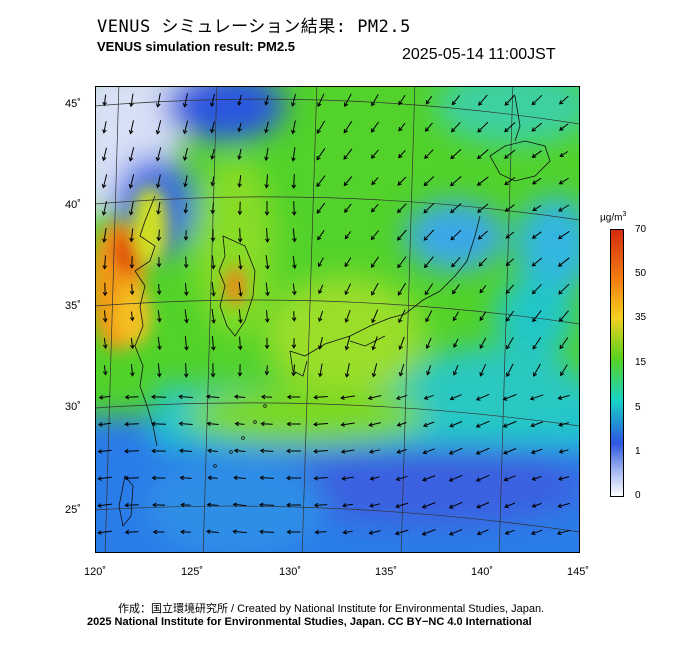  What do you see at coordinates (641, 362) in the screenshot?
I see `colorbar-label-15: 15` at bounding box center [641, 362].